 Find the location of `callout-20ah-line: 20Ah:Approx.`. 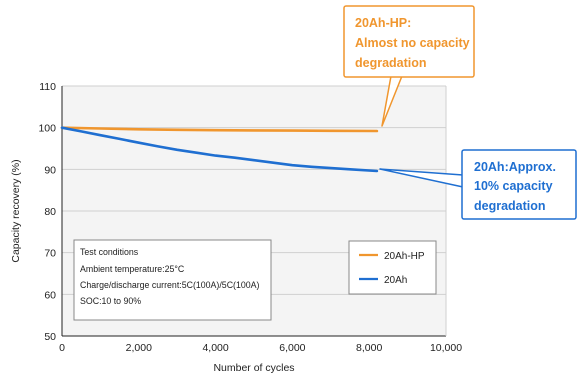

callout-20ah-line: 20Ah:Approx. is located at coordinates (515, 167).